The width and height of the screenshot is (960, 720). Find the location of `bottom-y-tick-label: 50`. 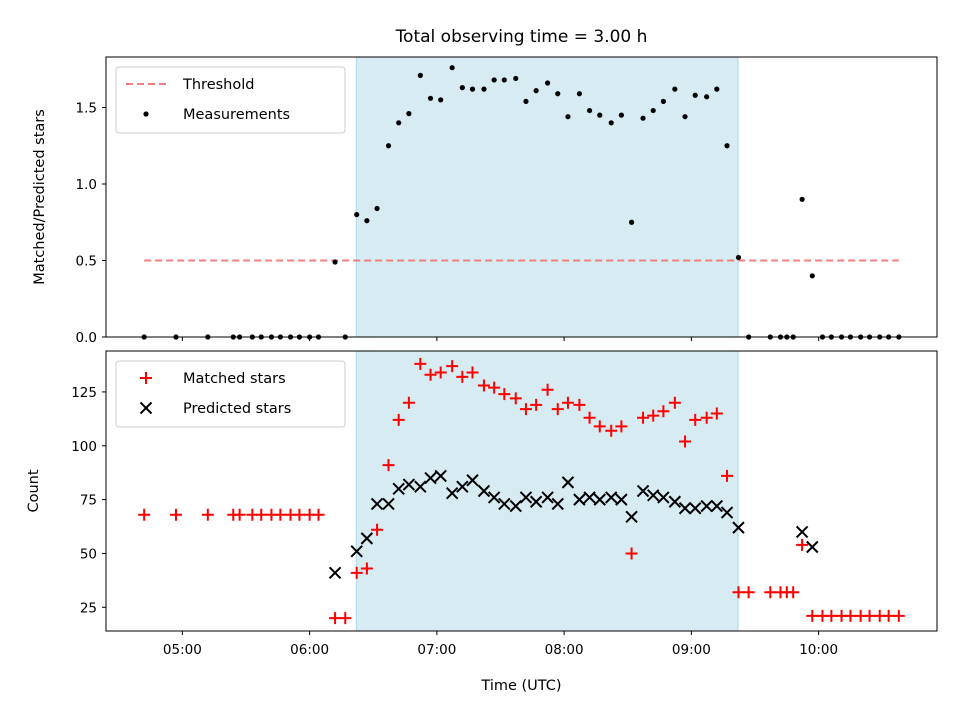

bottom-y-tick-label: 50 is located at coordinates (88, 554).